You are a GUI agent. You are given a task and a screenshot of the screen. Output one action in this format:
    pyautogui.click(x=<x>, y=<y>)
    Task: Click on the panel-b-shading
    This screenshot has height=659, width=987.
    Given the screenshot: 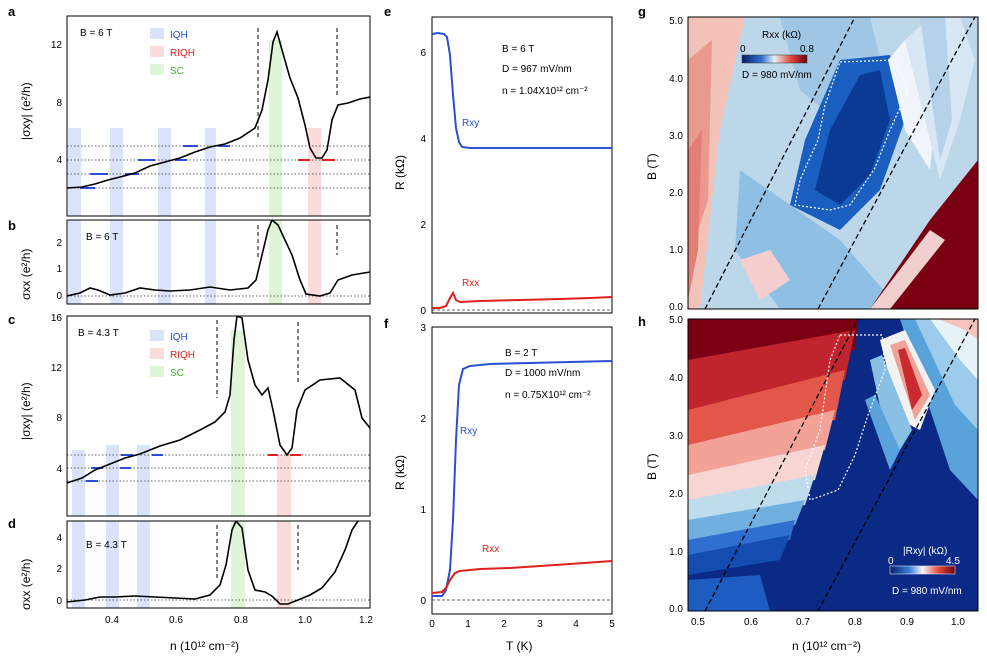 What is the action you would take?
    pyautogui.click(x=194, y=262)
    